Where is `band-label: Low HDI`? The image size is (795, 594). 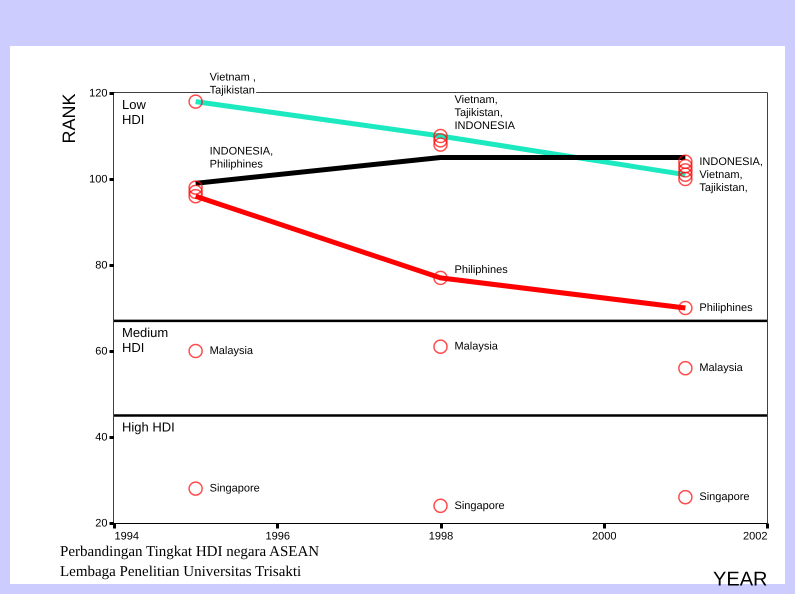 band-label: Low HDI is located at coordinates (134, 112).